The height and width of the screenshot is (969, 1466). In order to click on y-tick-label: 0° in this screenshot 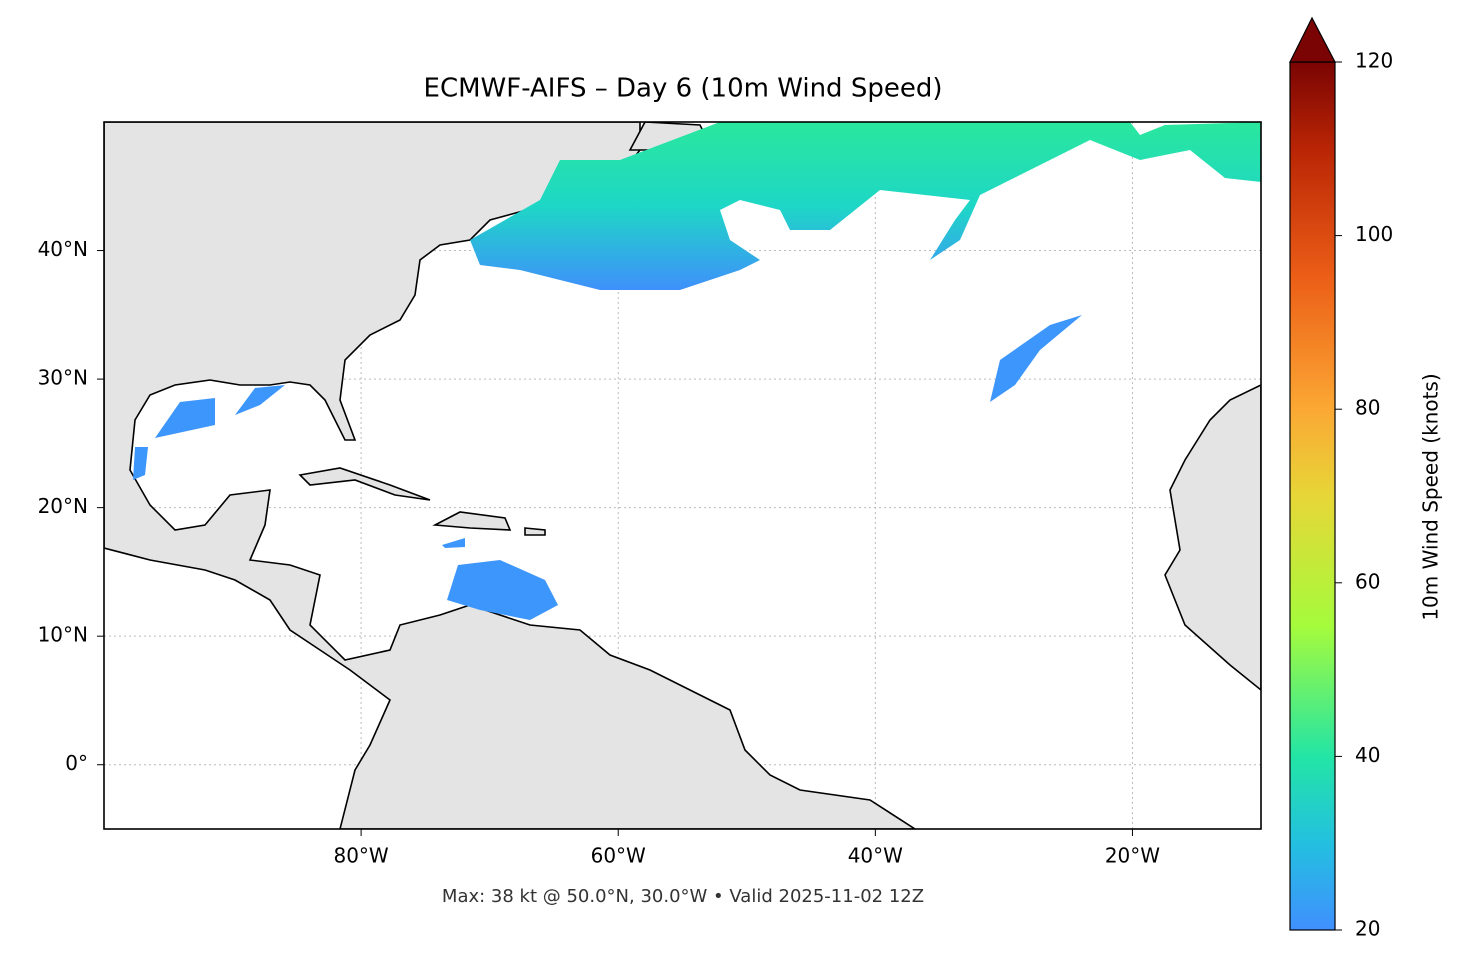, I will do `click(76, 763)`.